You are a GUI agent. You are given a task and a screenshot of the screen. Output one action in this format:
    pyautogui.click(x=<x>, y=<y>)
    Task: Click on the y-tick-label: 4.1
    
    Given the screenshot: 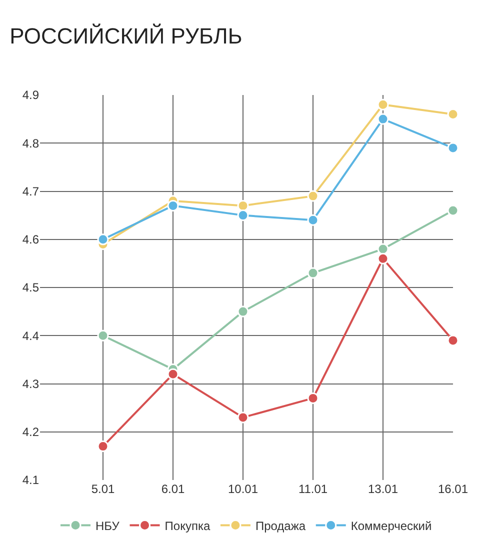 What is the action you would take?
    pyautogui.click(x=31, y=480)
    